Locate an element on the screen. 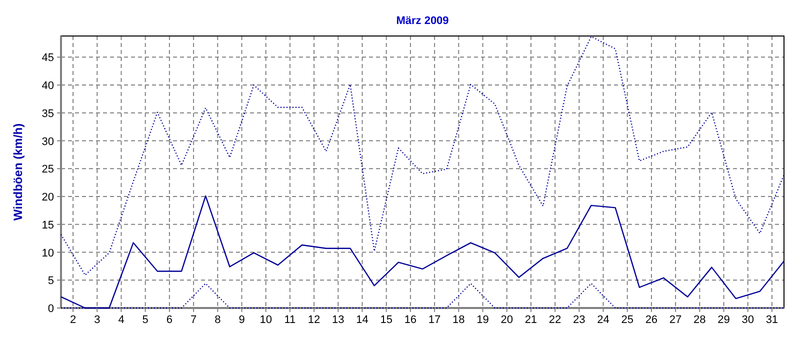  x-tick-label: 14 is located at coordinates (362, 320).